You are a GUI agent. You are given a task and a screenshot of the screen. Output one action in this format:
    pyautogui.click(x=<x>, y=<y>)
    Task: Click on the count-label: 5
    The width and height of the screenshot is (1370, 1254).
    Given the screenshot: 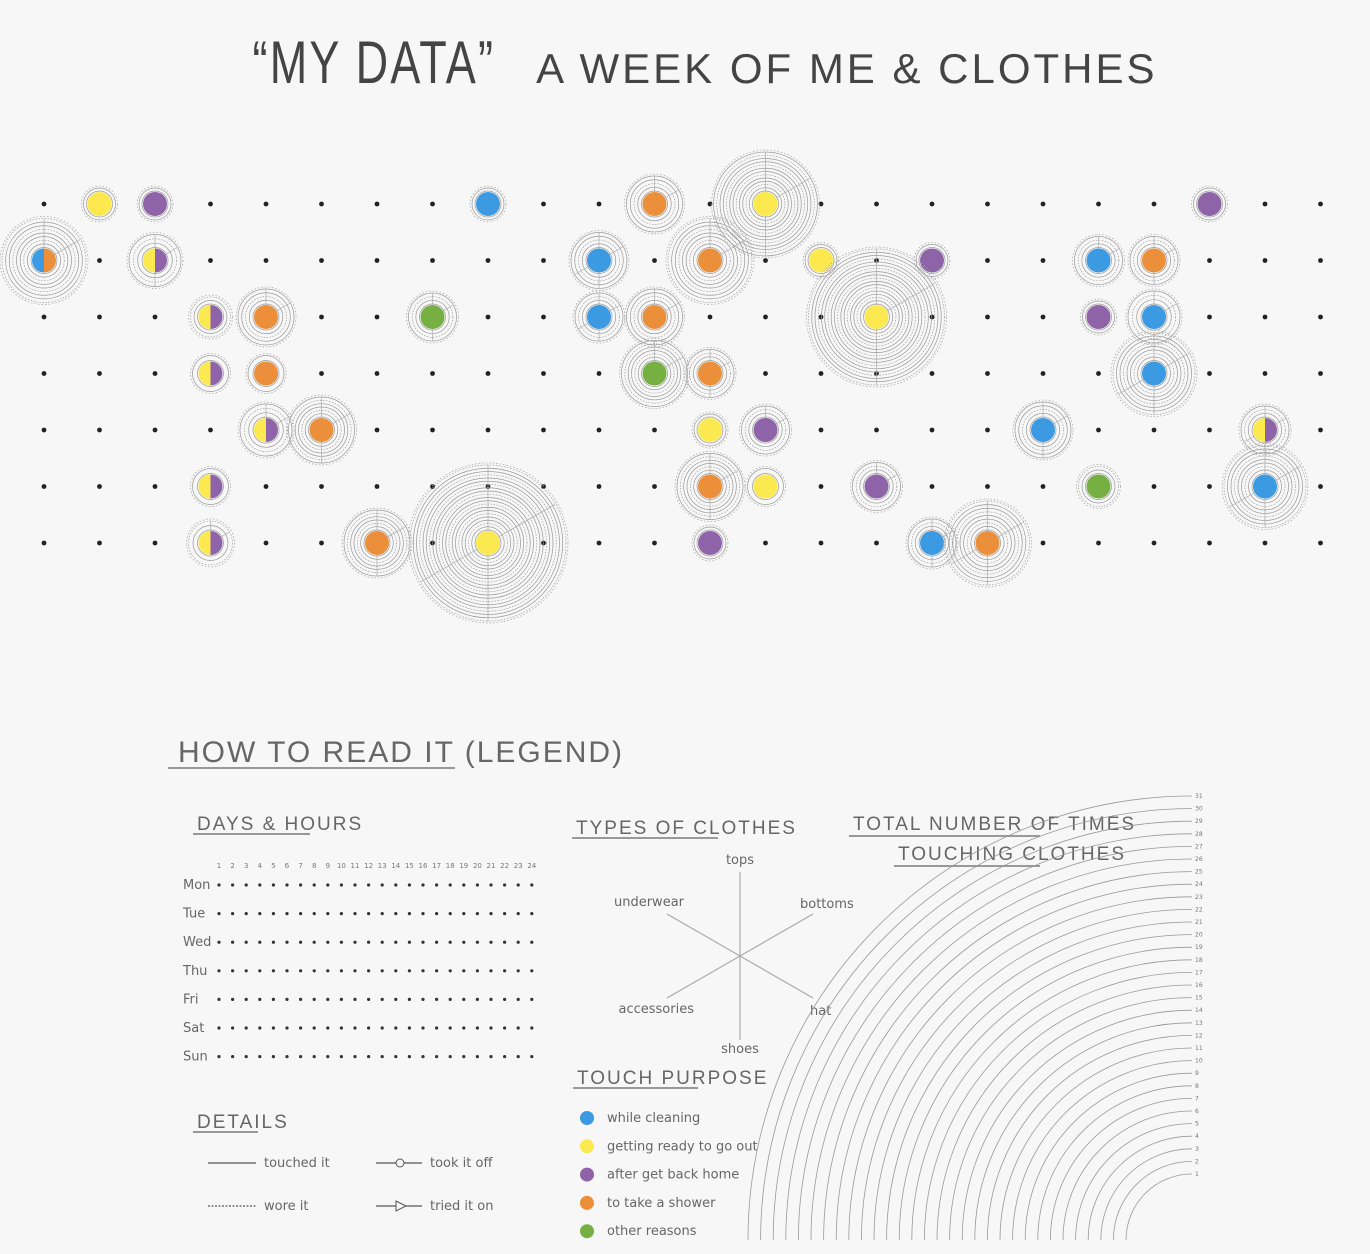 What is the action you would take?
    pyautogui.click(x=1197, y=1124)
    